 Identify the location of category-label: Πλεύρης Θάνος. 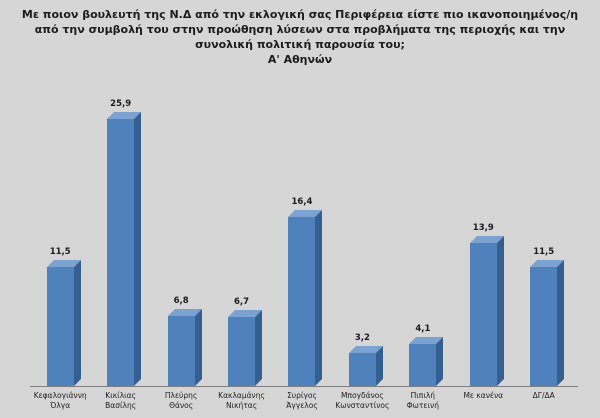
(181, 400).